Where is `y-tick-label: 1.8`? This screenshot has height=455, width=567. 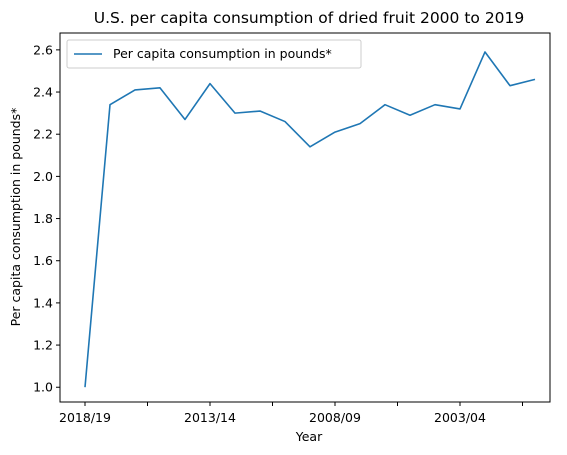 y-tick-label: 1.8 is located at coordinates (43, 218).